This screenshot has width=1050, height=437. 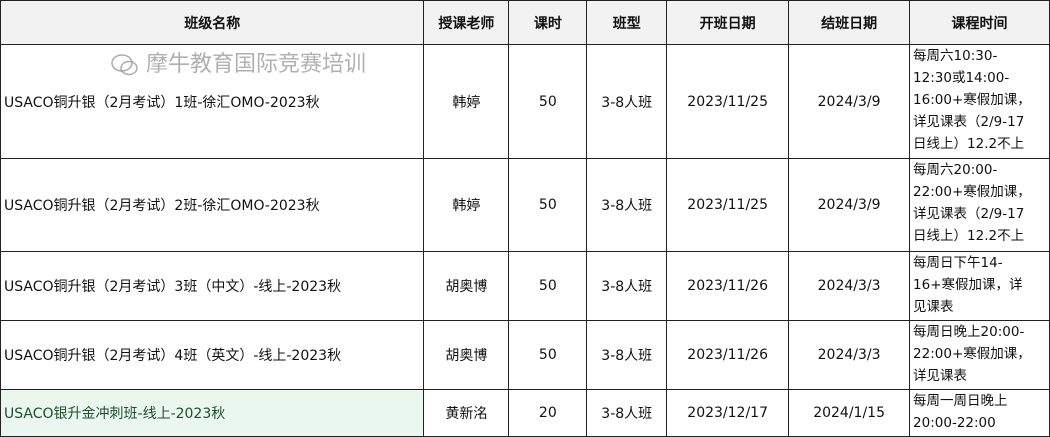 I want to click on header-class-name: 班级名称, so click(x=212, y=22).